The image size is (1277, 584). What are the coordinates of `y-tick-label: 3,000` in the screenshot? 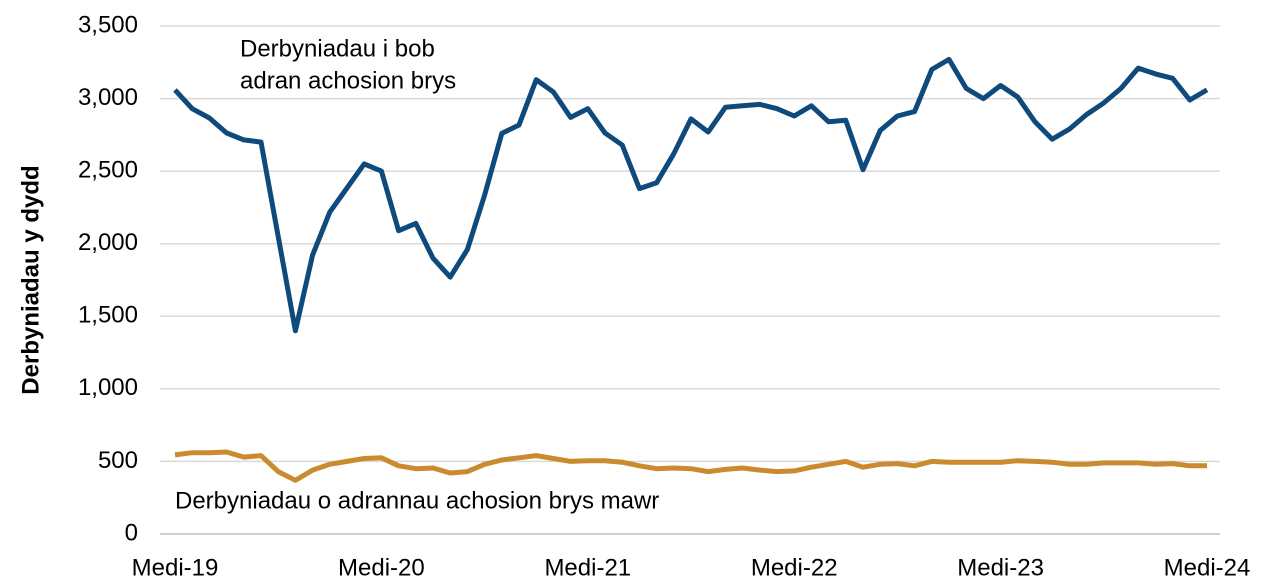 It's located at (108, 97).